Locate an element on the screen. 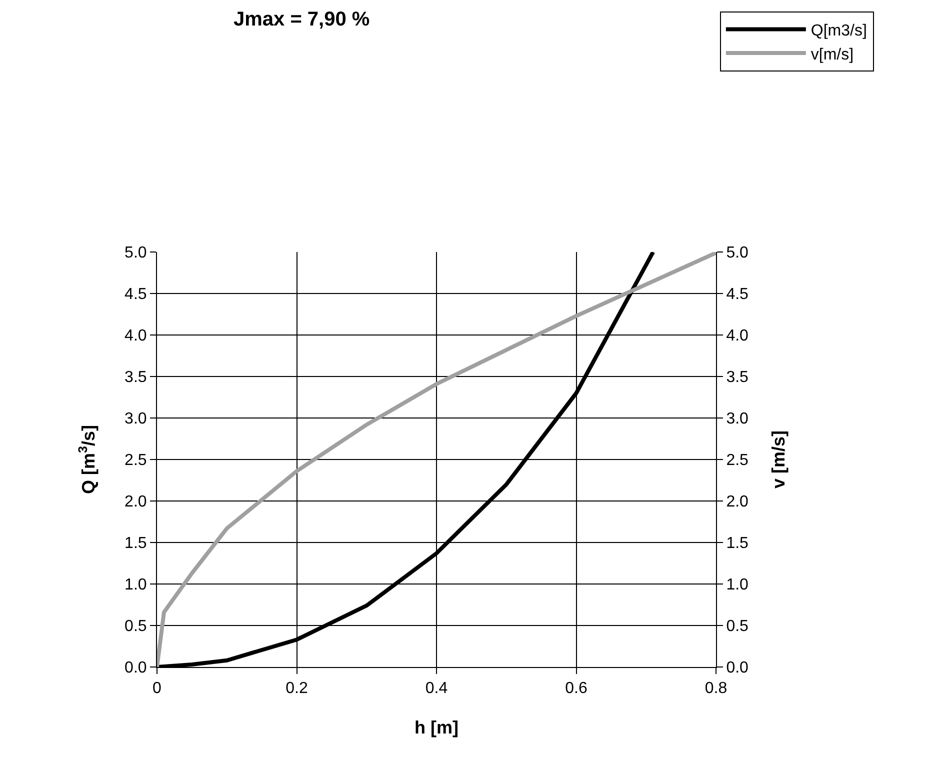 This screenshot has height=774, width=928. y-tick-label: 0.5 is located at coordinates (135, 627).